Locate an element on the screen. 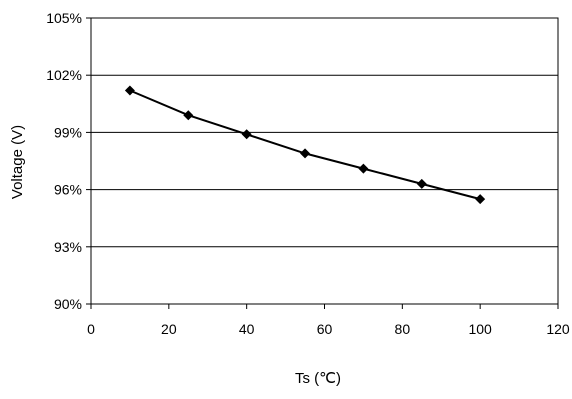  x-tick-label: 100 is located at coordinates (480, 329).